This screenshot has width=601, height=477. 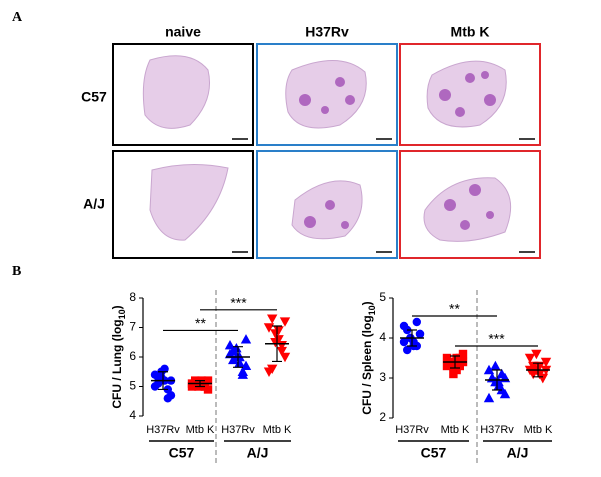 I want to click on column-header: naive, so click(x=183, y=32).